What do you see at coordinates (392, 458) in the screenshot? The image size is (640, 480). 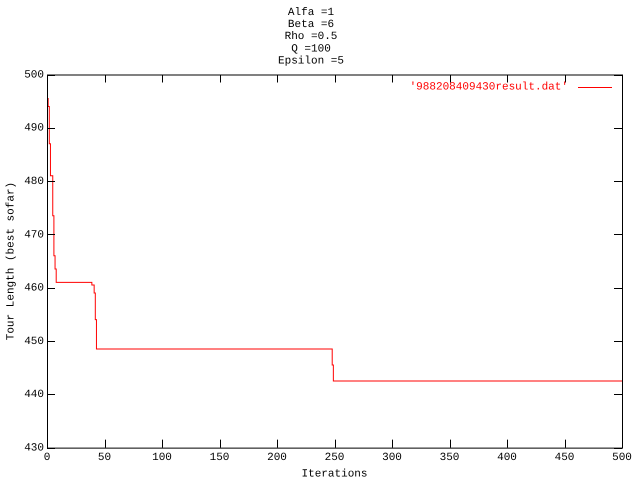 I see `x-tick-label: 300` at bounding box center [392, 458].